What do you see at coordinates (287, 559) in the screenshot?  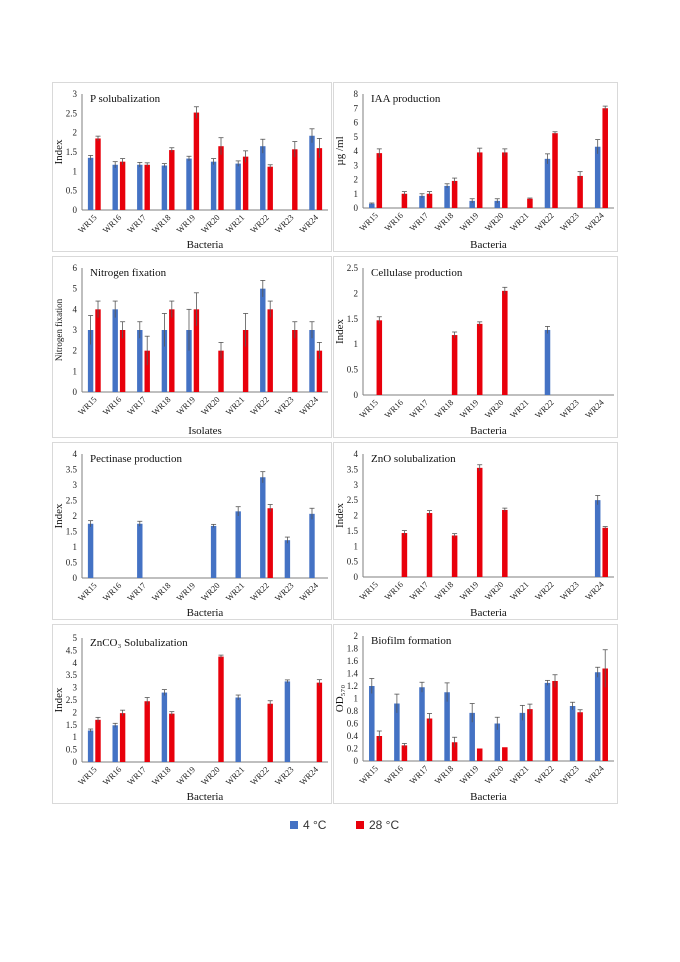 I see `bar-wr23-4c` at bounding box center [287, 559].